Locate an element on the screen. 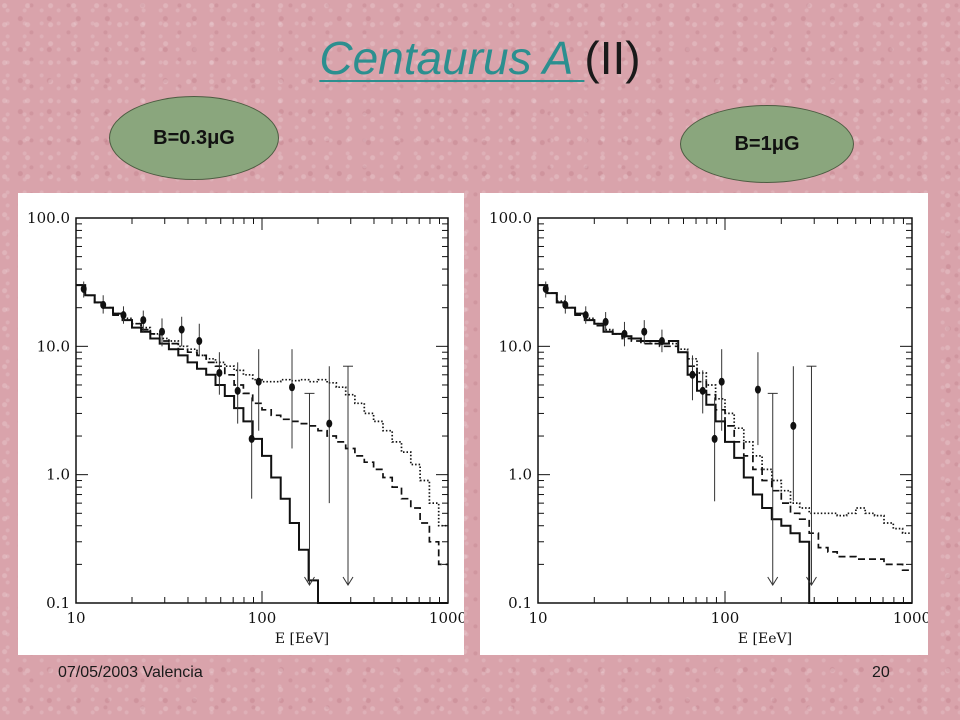 The image size is (960, 720). field-badge-left: B=0.3μG is located at coordinates (194, 138).